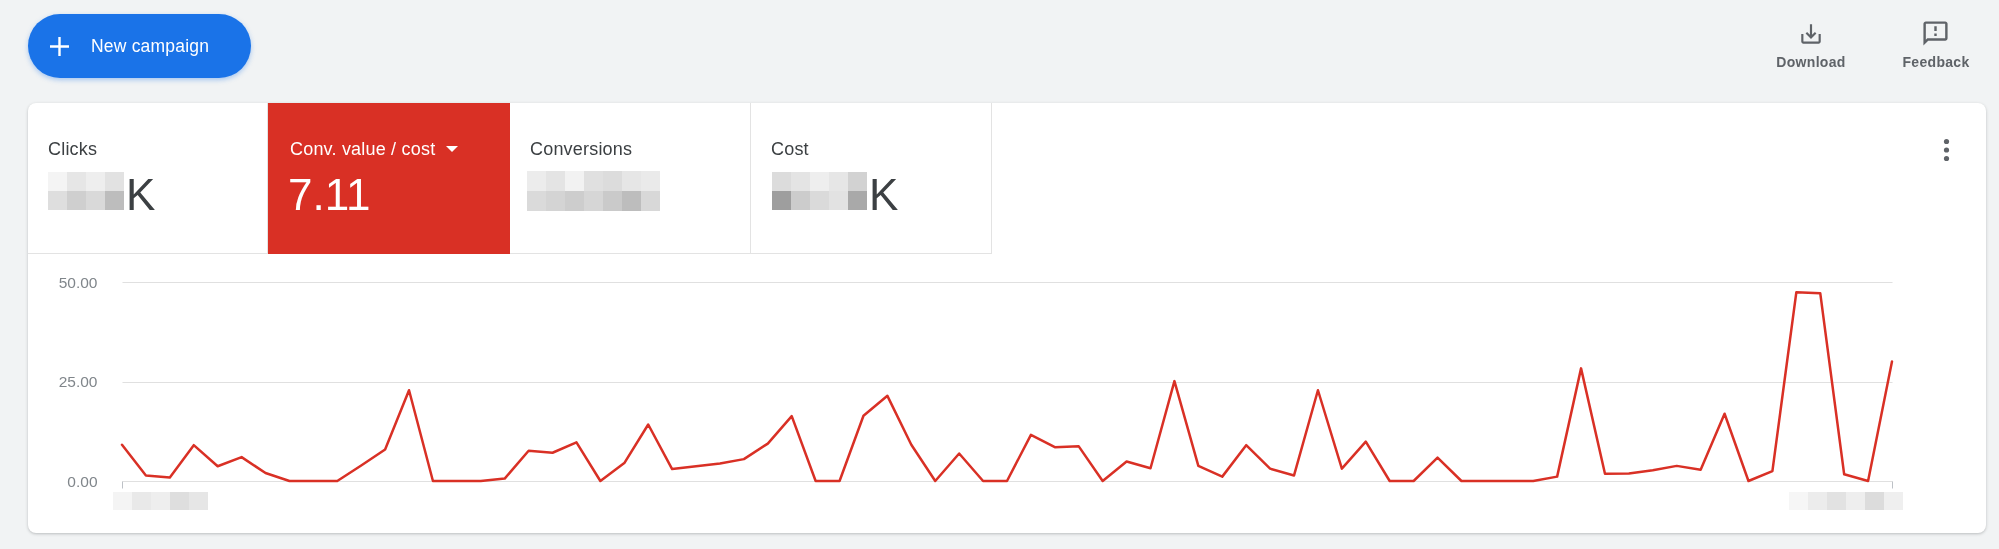 The image size is (1999, 549). What do you see at coordinates (82, 481) in the screenshot?
I see `y-tick-label: 0.00` at bounding box center [82, 481].